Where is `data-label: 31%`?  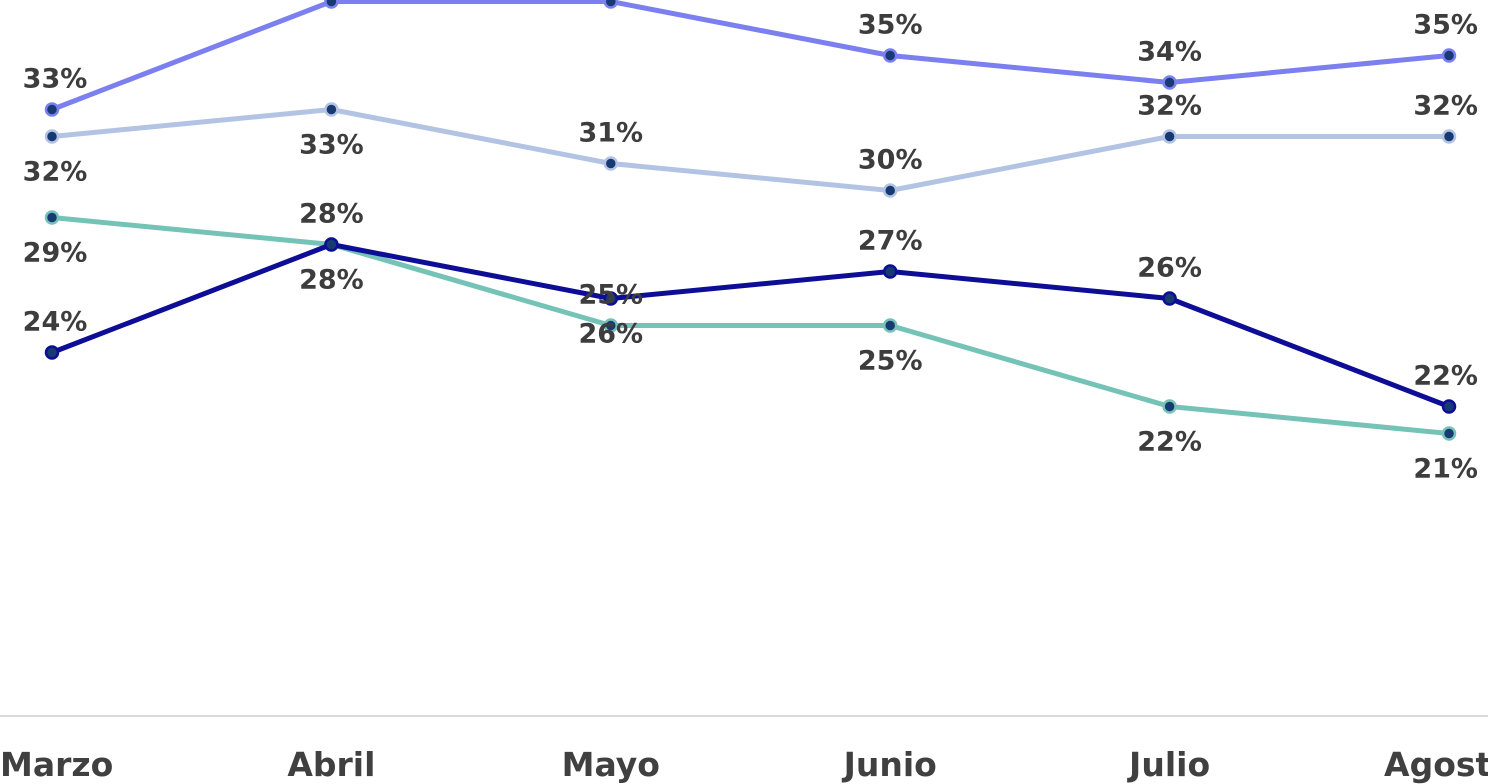 data-label: 31% is located at coordinates (610, 133).